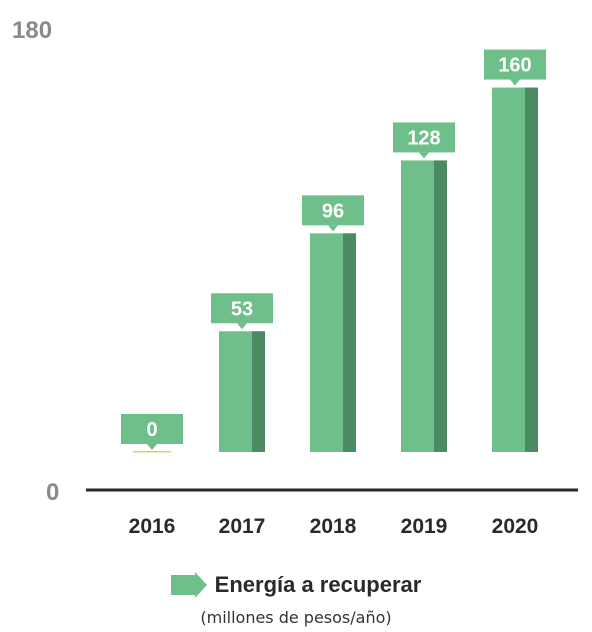  Describe the element at coordinates (152, 526) in the screenshot. I see `x-tick-label-2016: 2016` at that location.